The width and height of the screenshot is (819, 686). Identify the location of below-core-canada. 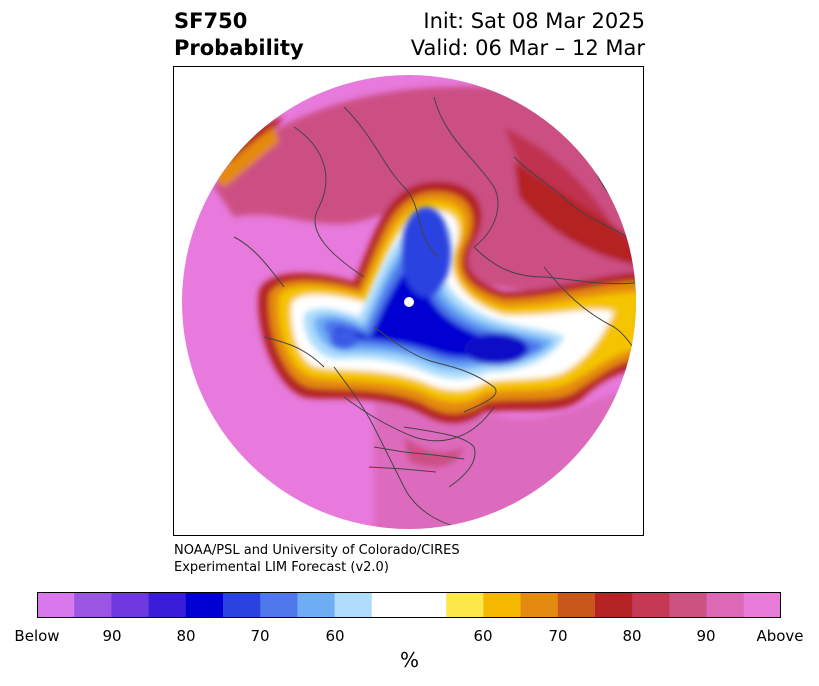
(496, 349).